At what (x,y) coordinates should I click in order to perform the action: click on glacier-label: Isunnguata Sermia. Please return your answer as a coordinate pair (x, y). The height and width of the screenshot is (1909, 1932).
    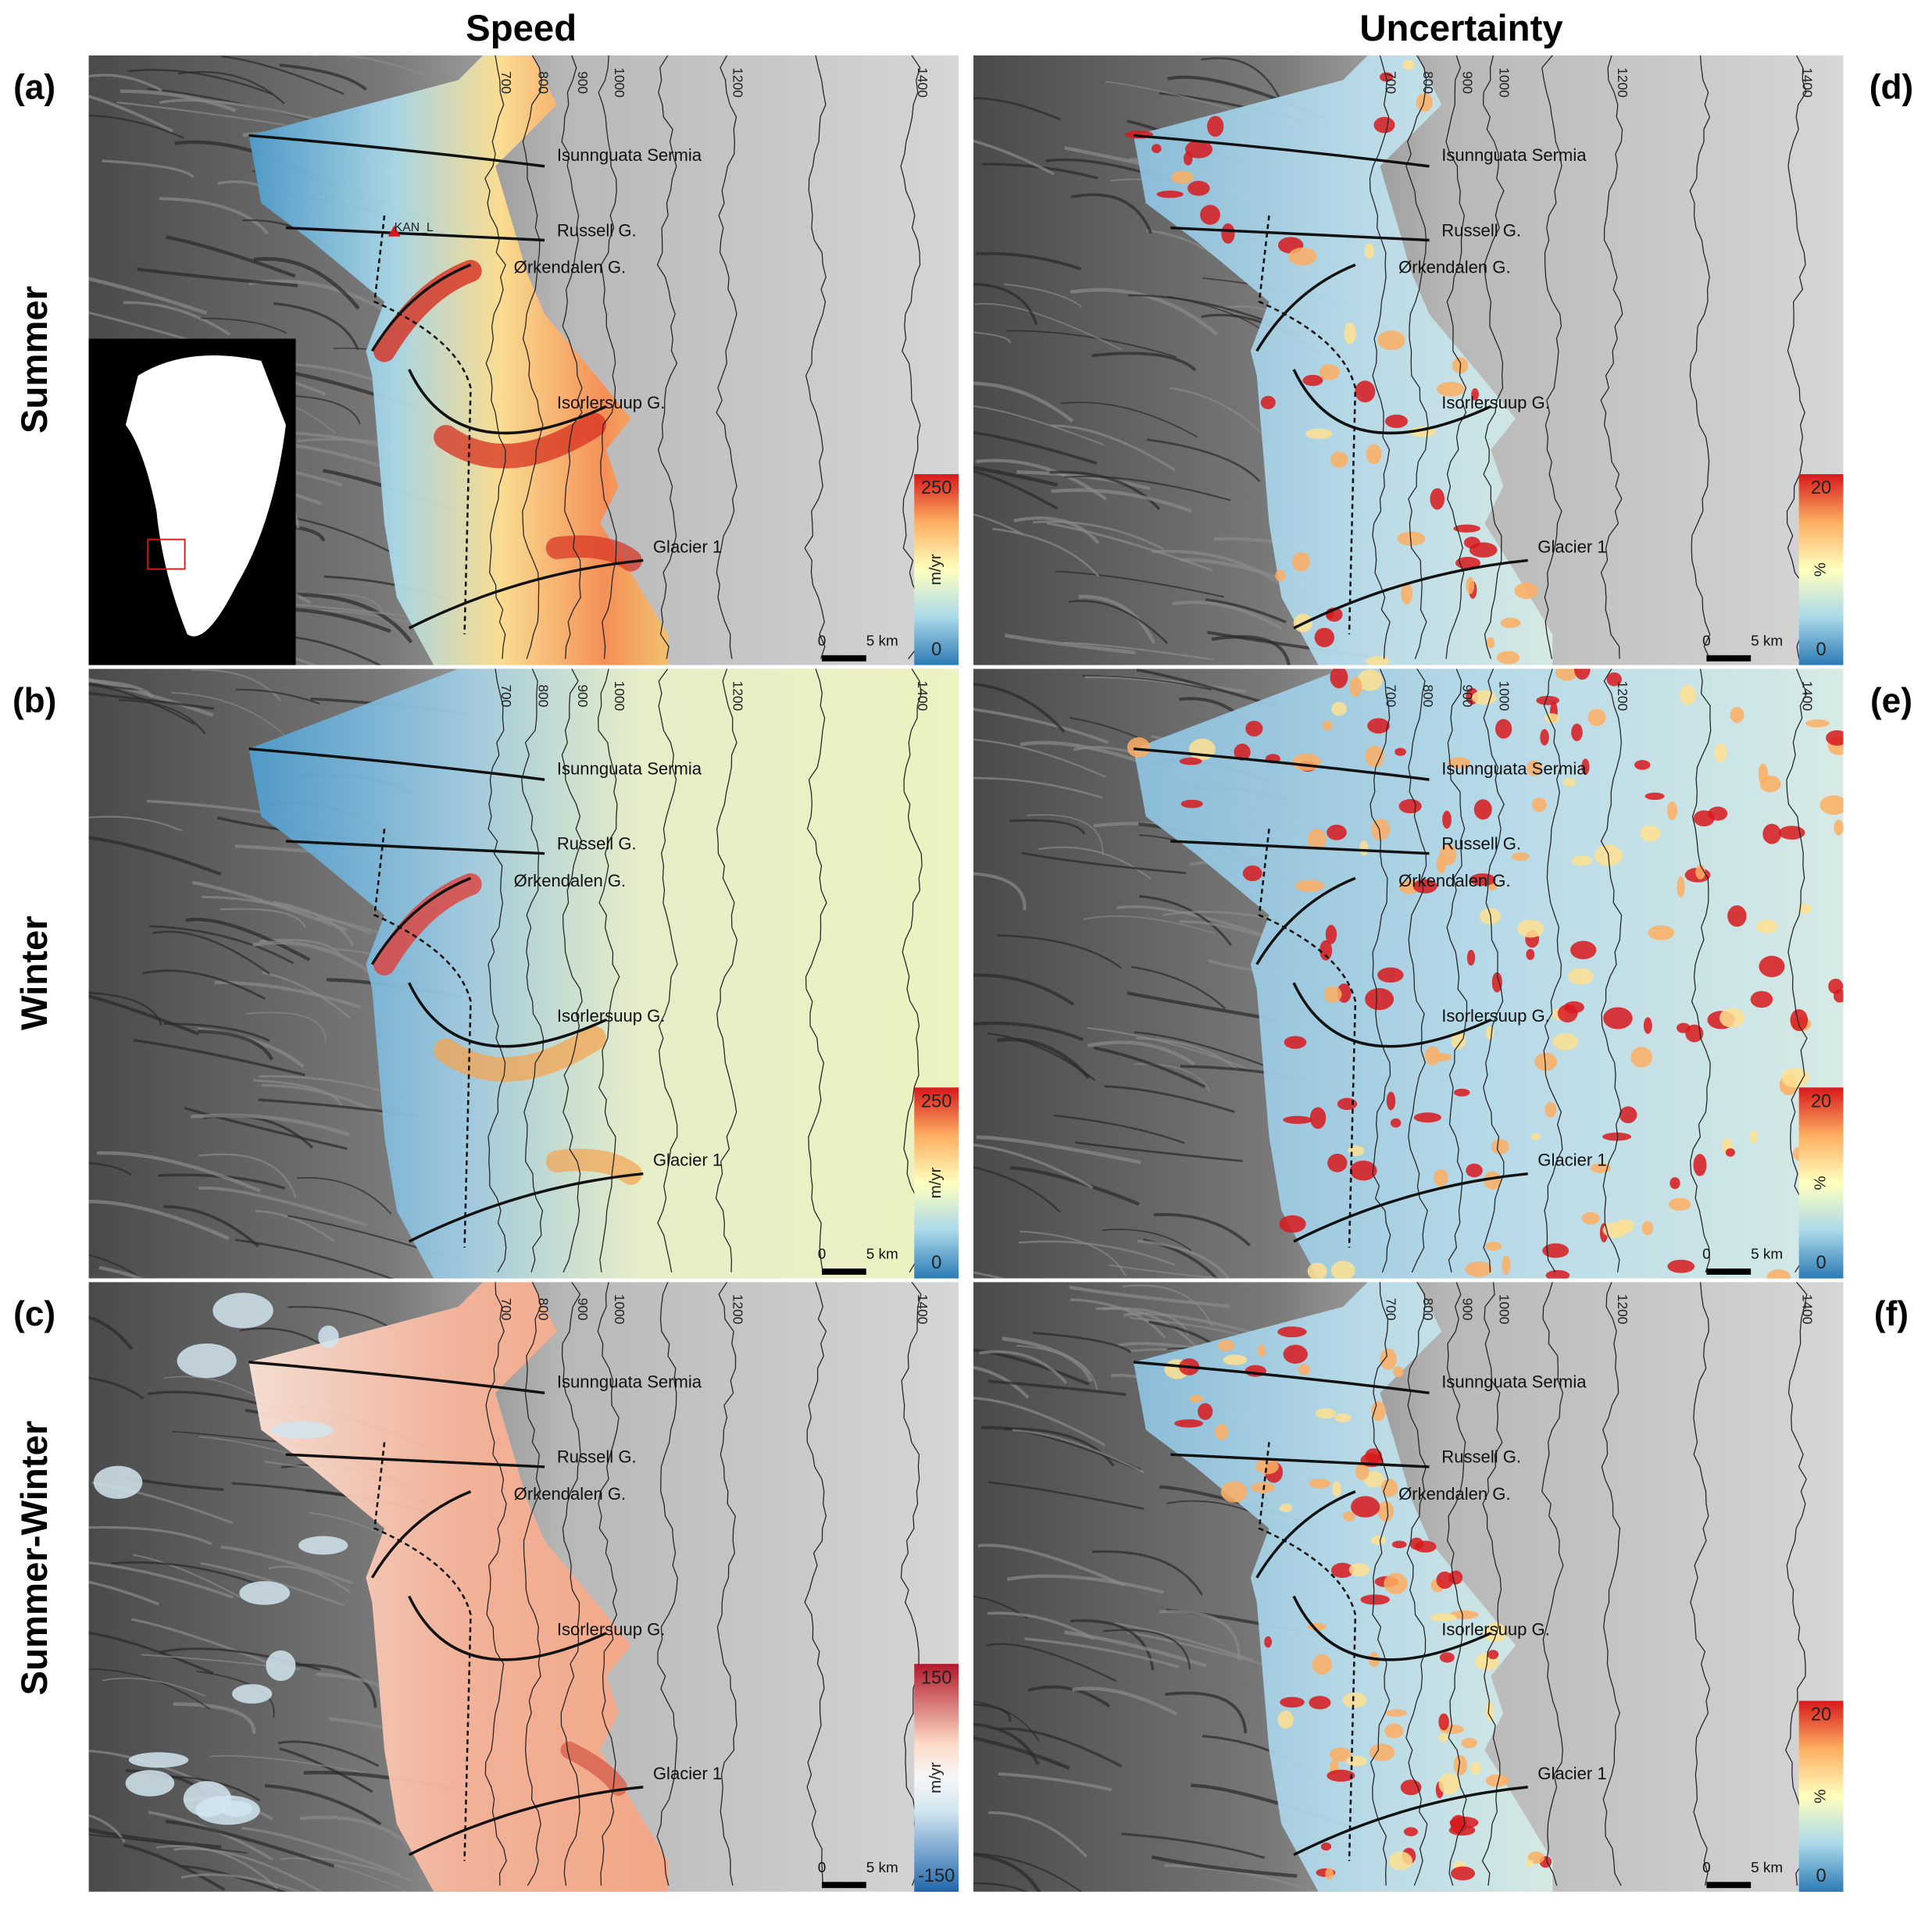
    Looking at the image, I should click on (1514, 155).